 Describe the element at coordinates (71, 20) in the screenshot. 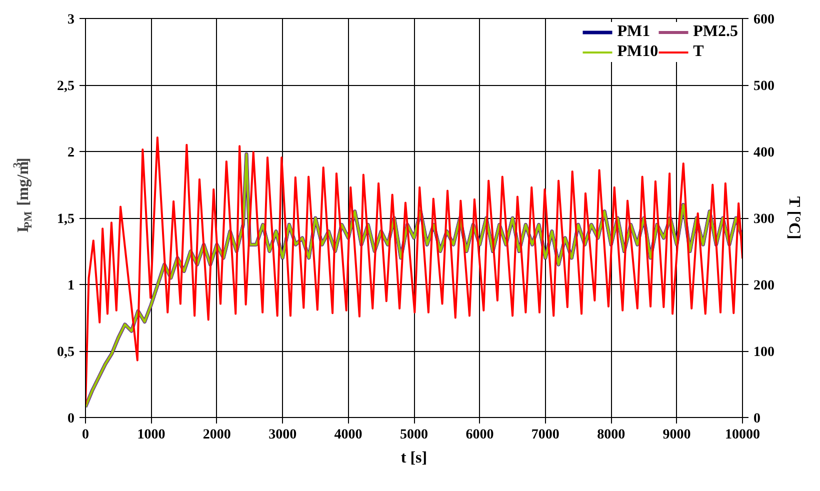

I see `y-tick-label: 3` at that location.